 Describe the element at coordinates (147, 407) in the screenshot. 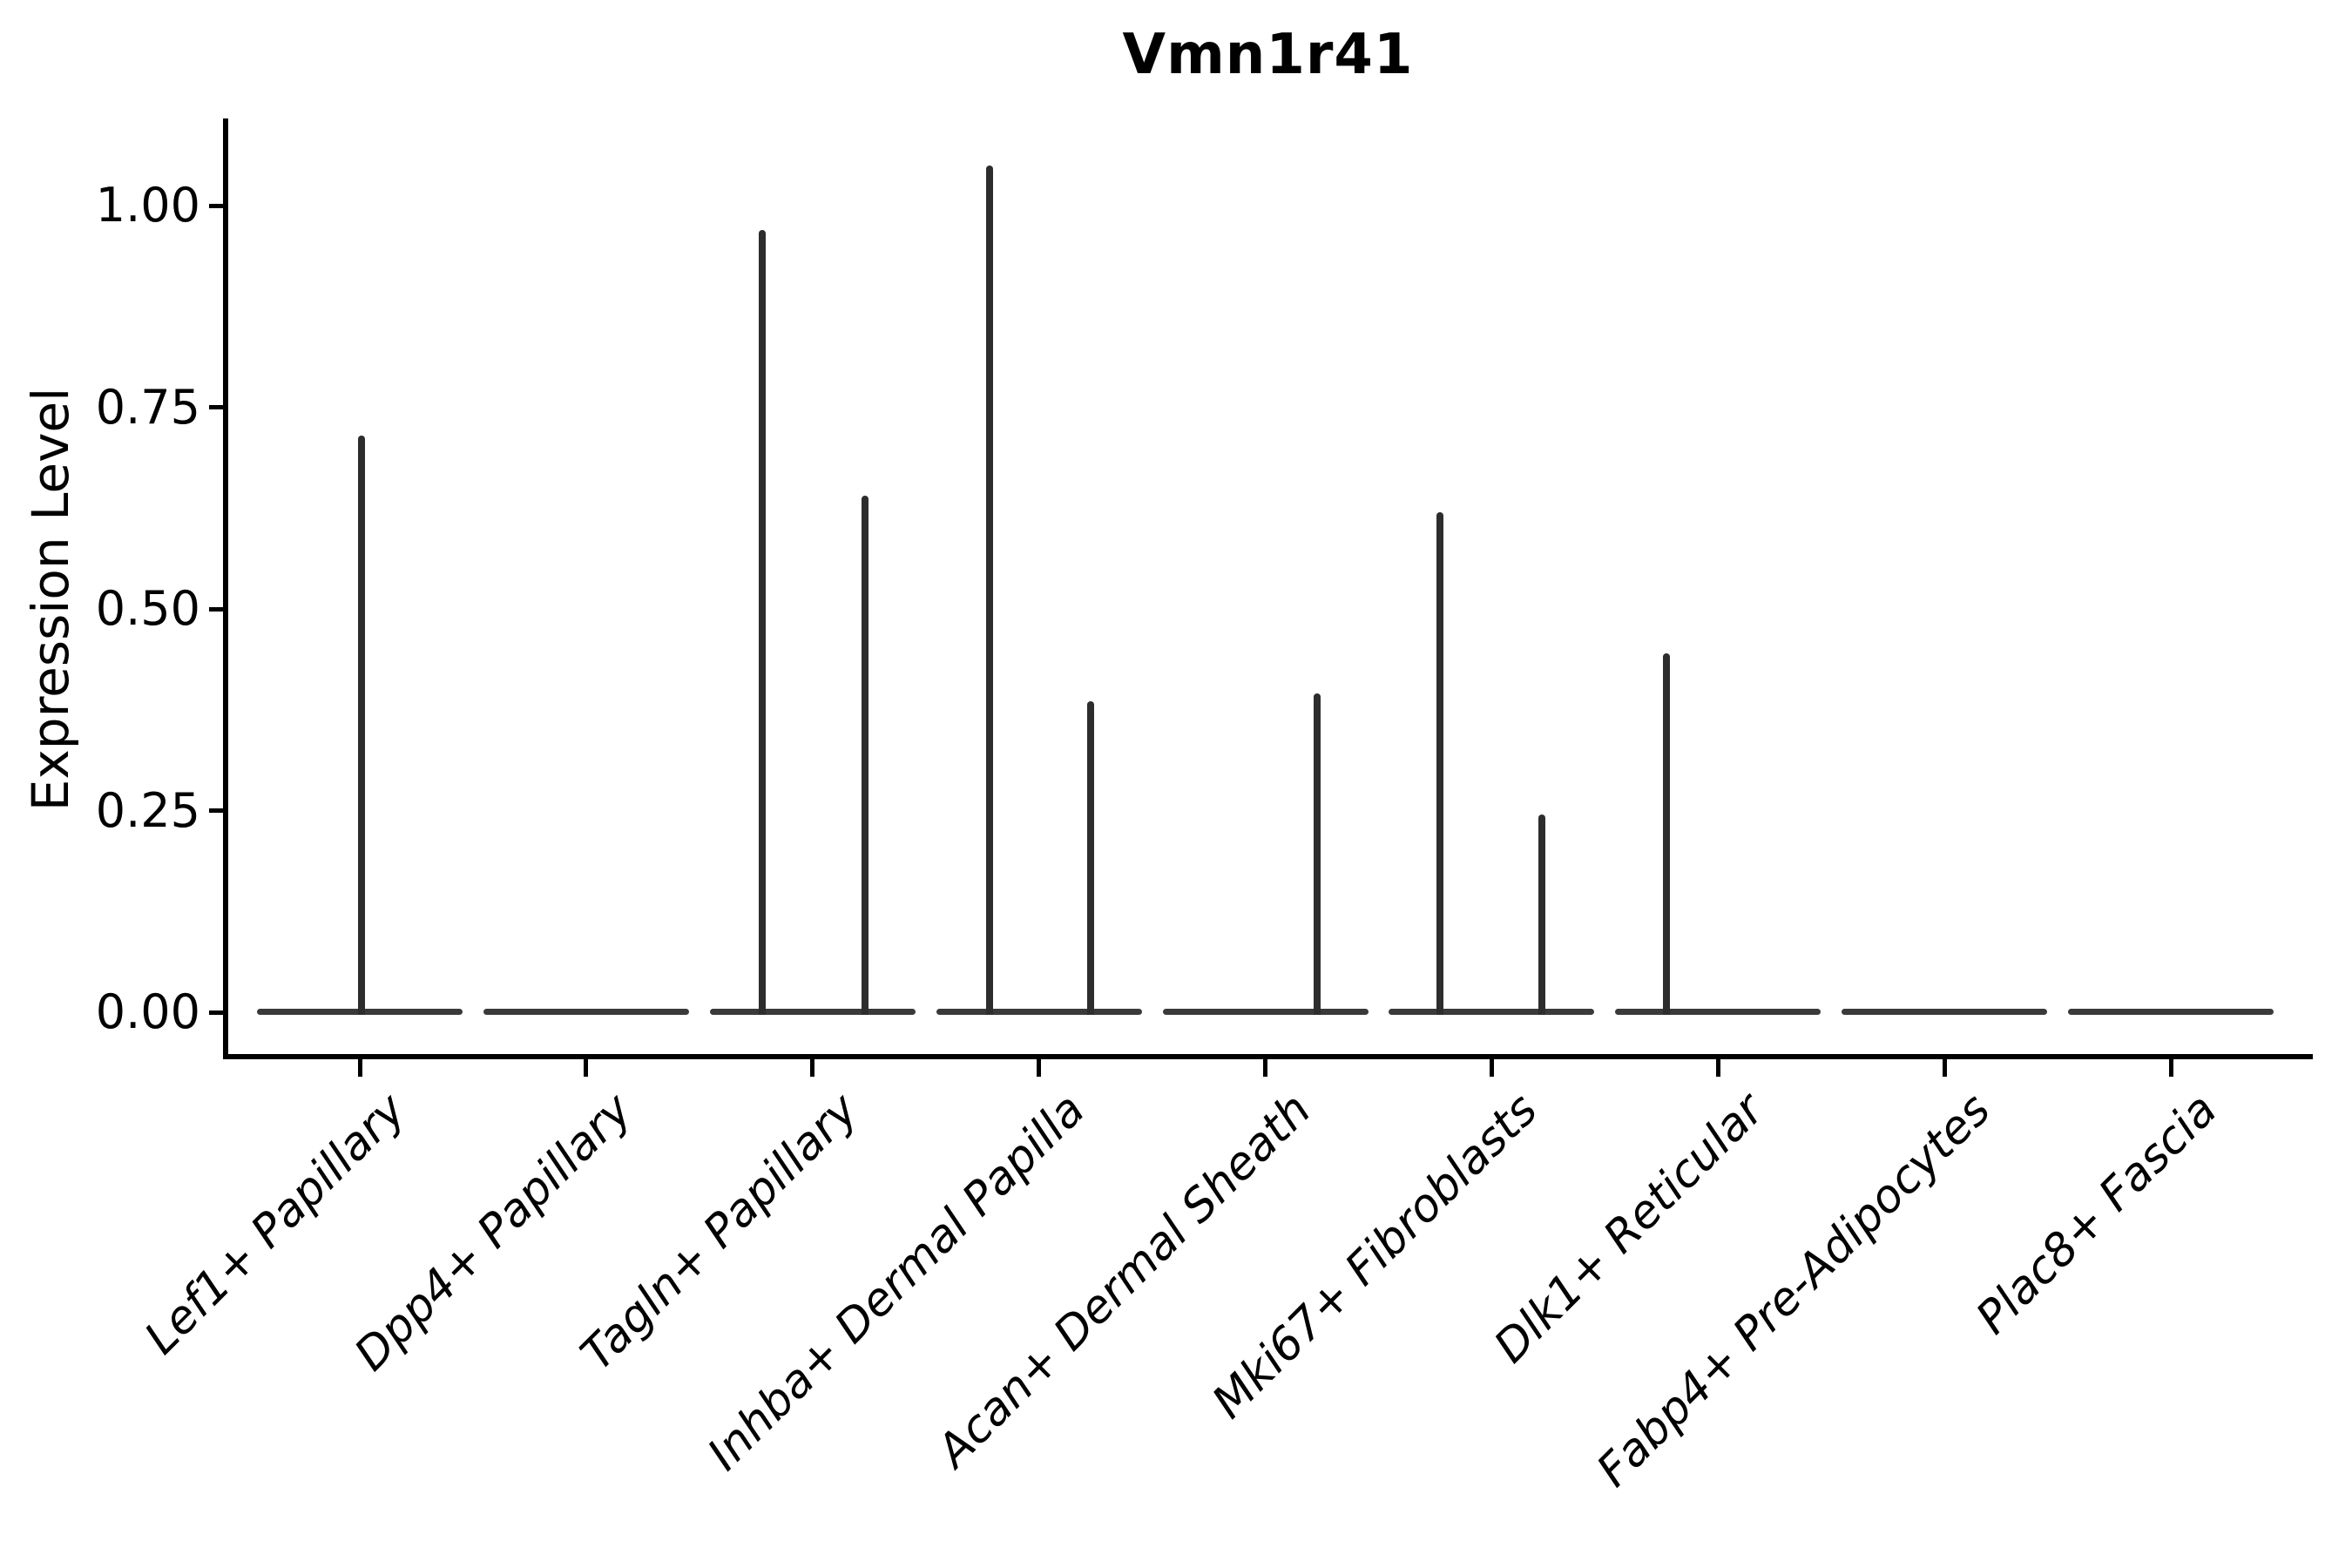

I see `y-tick-label: 0.75` at that location.